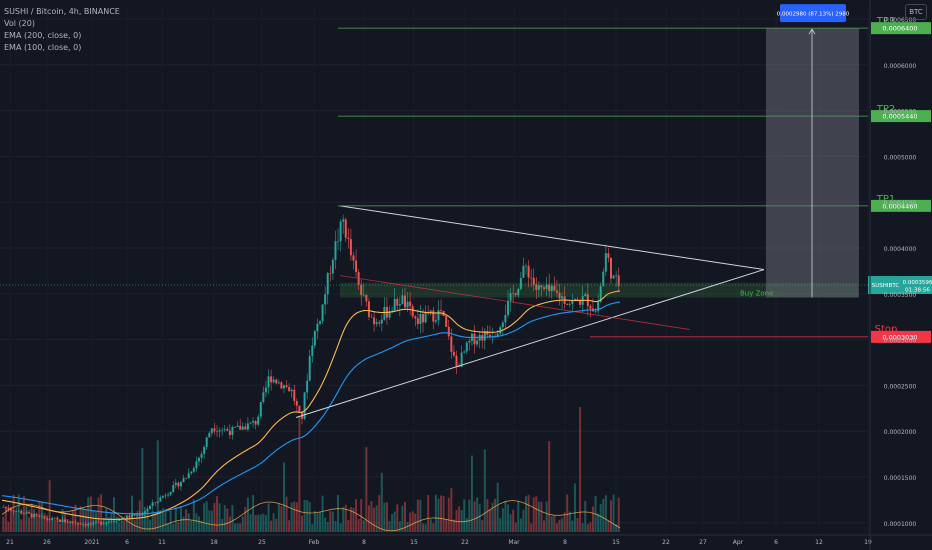  I want to click on symbol-tag, so click(885, 285).